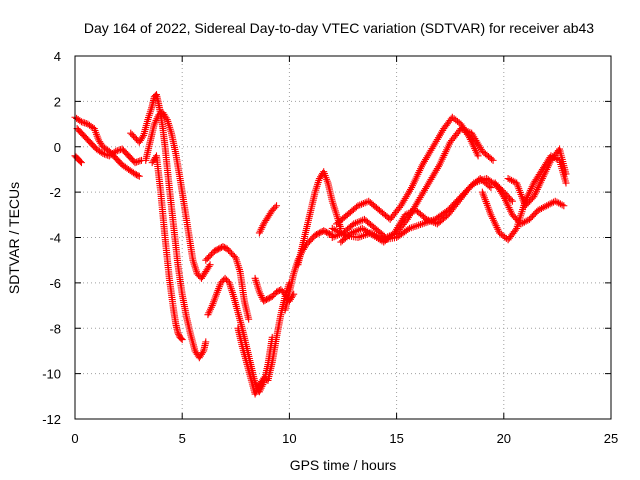  Describe the element at coordinates (57, 101) in the screenshot. I see `y-tick-label: 2` at that location.